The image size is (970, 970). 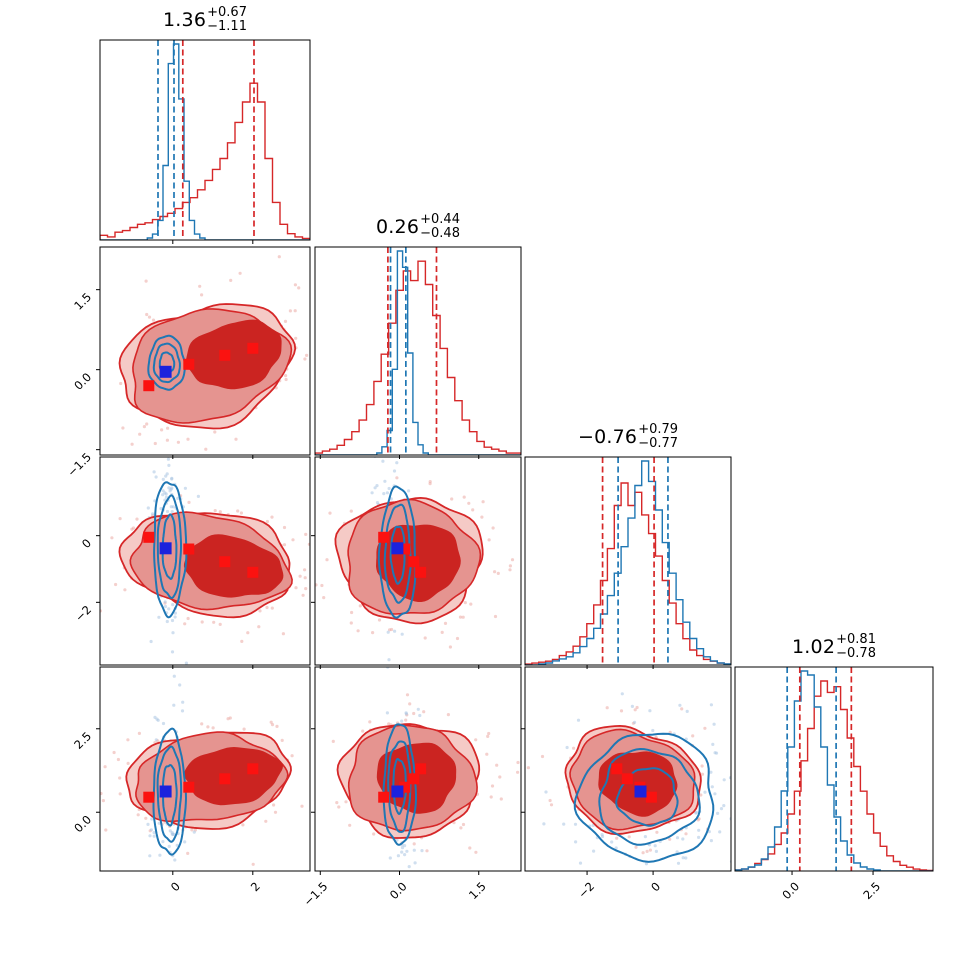 What do you see at coordinates (79, 465) in the screenshot?
I see `y-tick-label: −1.5` at bounding box center [79, 465].